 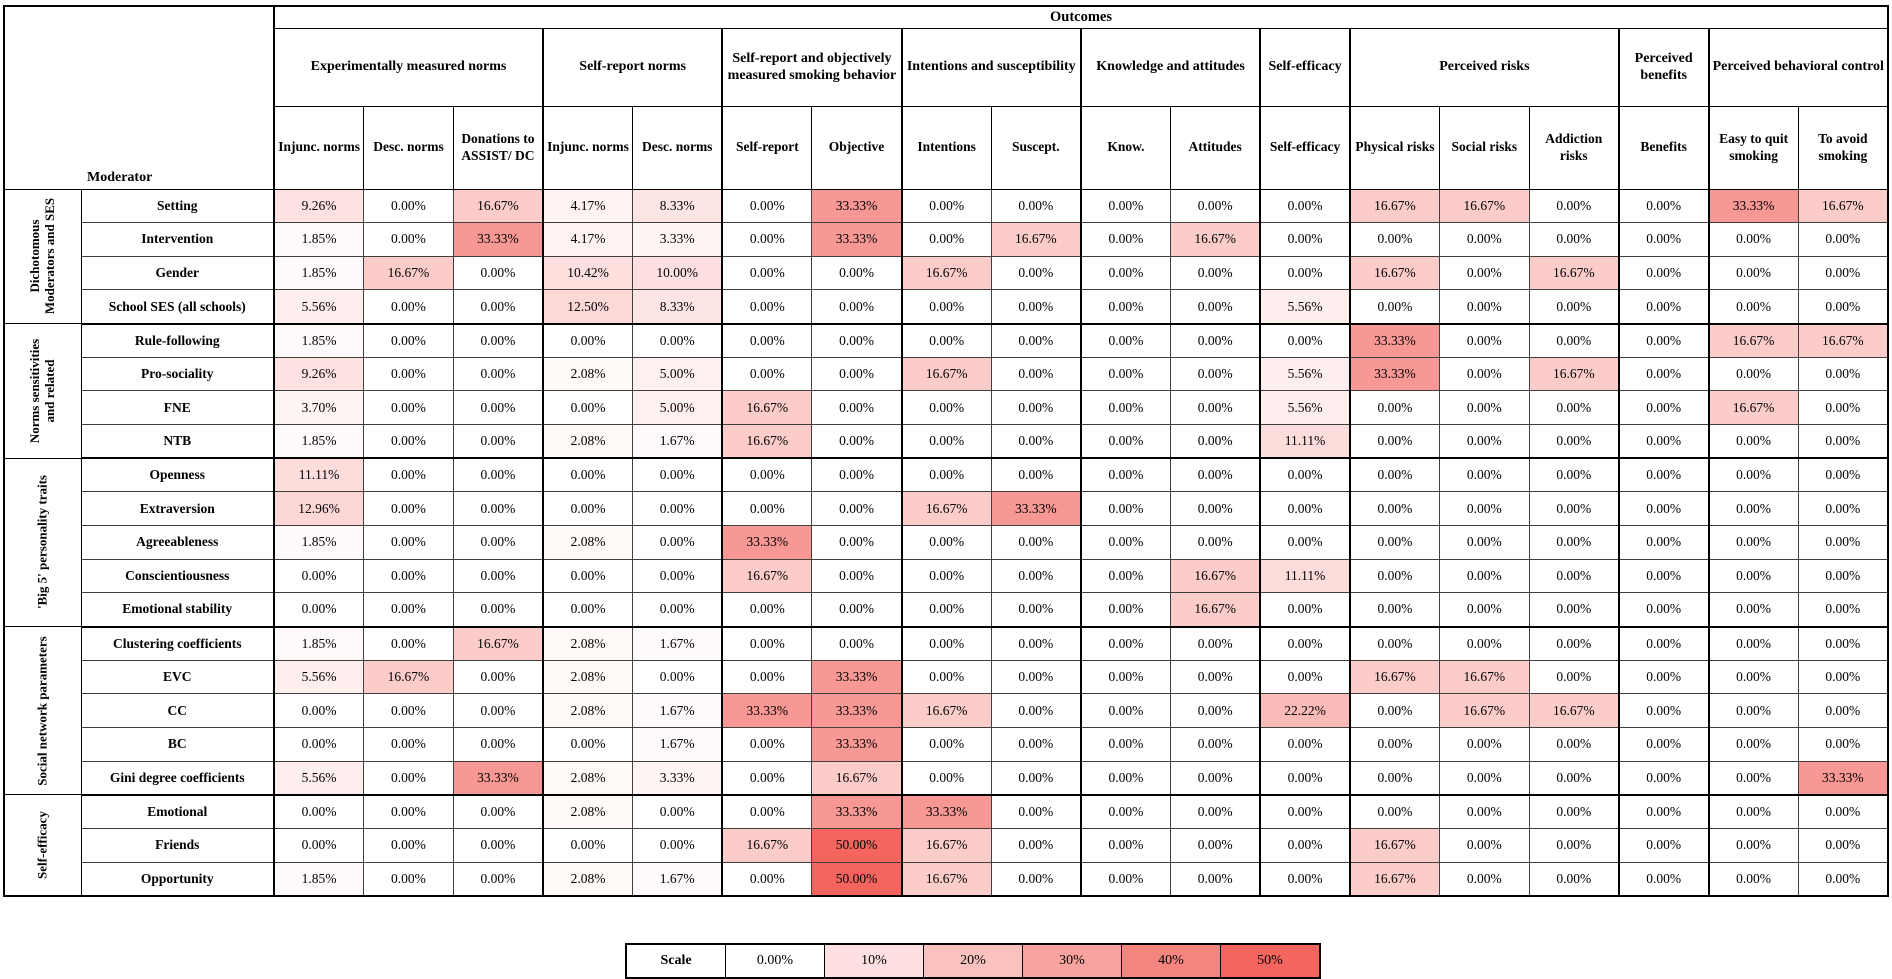 What do you see at coordinates (991, 67) in the screenshot?
I see `outcome-group-header: Intentions and susceptibility` at bounding box center [991, 67].